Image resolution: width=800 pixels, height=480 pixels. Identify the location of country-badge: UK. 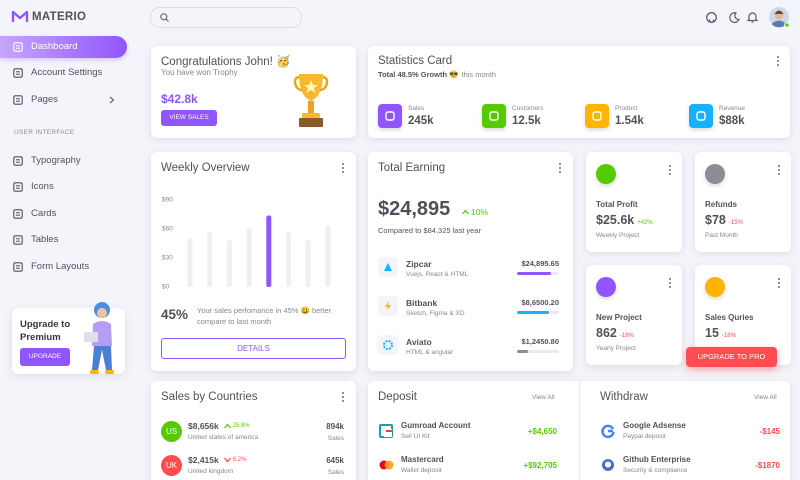
(171, 465).